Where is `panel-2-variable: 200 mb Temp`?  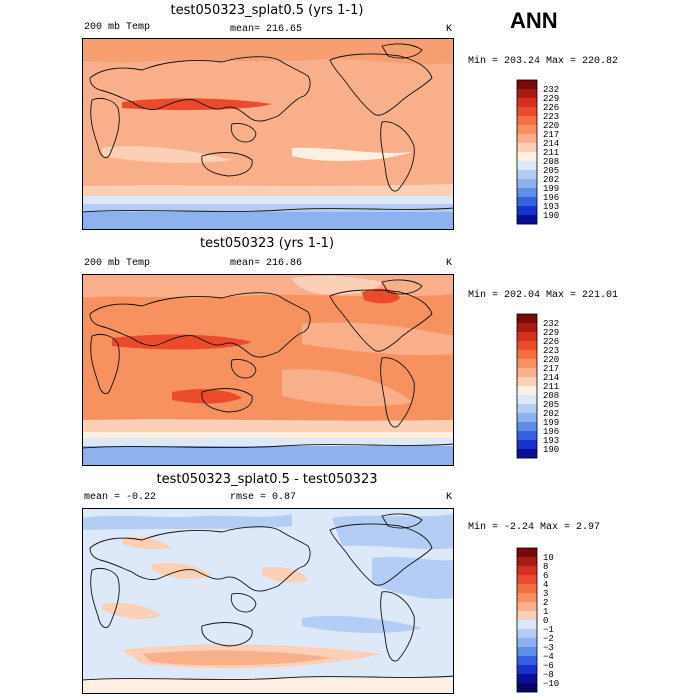 panel-2-variable: 200 mb Temp is located at coordinates (117, 263).